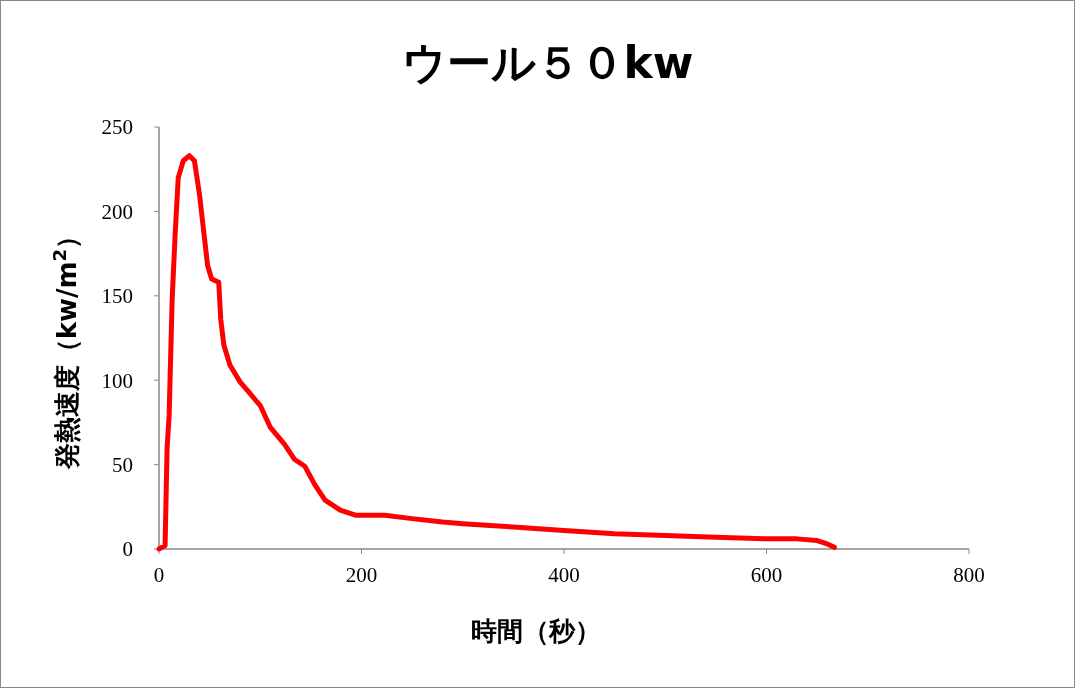 The image size is (1075, 688). Describe the element at coordinates (122, 464) in the screenshot. I see `y-tick-label: 50` at that location.